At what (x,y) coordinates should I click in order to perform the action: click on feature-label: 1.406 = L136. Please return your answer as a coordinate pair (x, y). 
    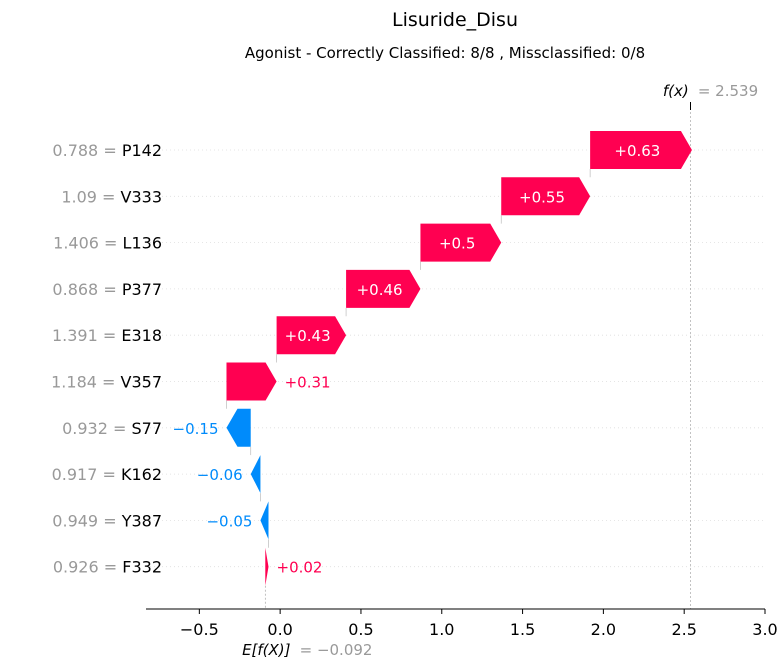
    Looking at the image, I should click on (107, 243).